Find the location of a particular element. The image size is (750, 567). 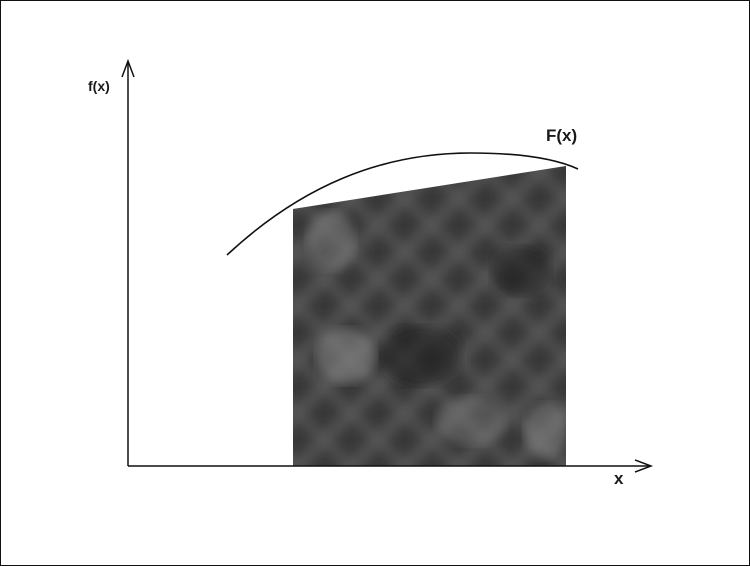

x-axis-label: x is located at coordinates (619, 478).